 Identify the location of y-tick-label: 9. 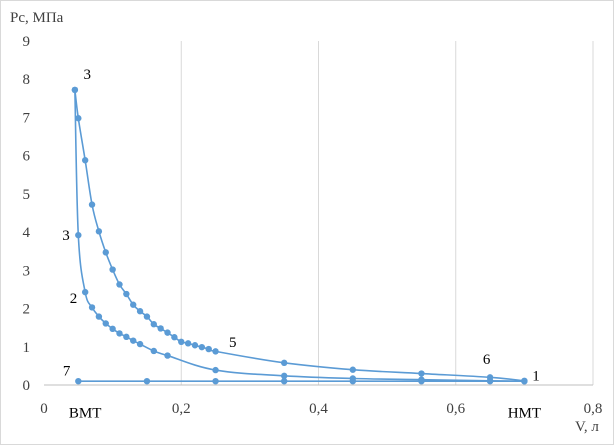
(27, 42).